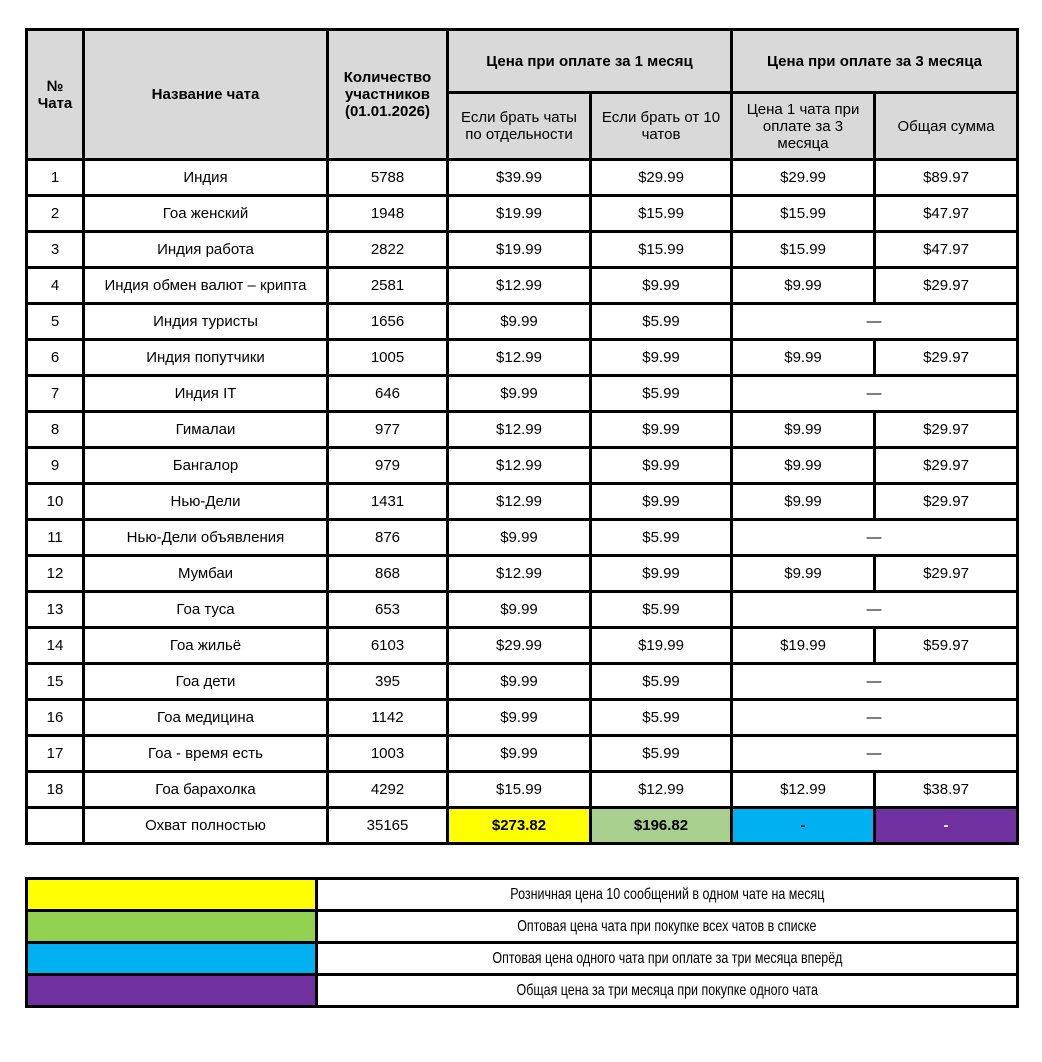 This screenshot has height=1062, width=1042. Describe the element at coordinates (519, 645) in the screenshot. I see `price-single-cell: $29.99` at that location.